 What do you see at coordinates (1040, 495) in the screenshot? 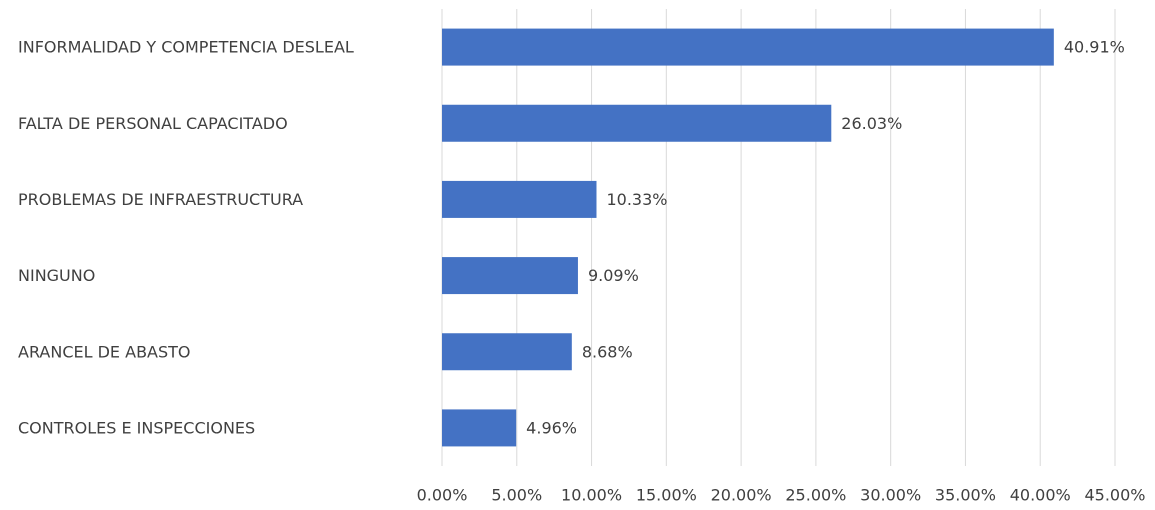
I see `x-tick-label: 40.00%` at bounding box center [1040, 495].